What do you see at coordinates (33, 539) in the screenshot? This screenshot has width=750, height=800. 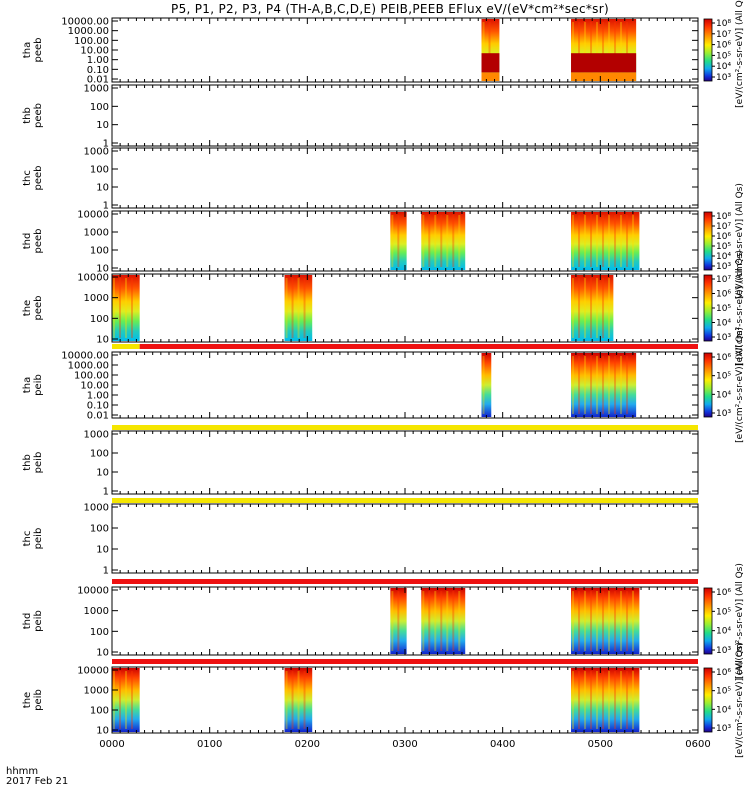 I see `panel-ylabel: thcpeib` at bounding box center [33, 539].